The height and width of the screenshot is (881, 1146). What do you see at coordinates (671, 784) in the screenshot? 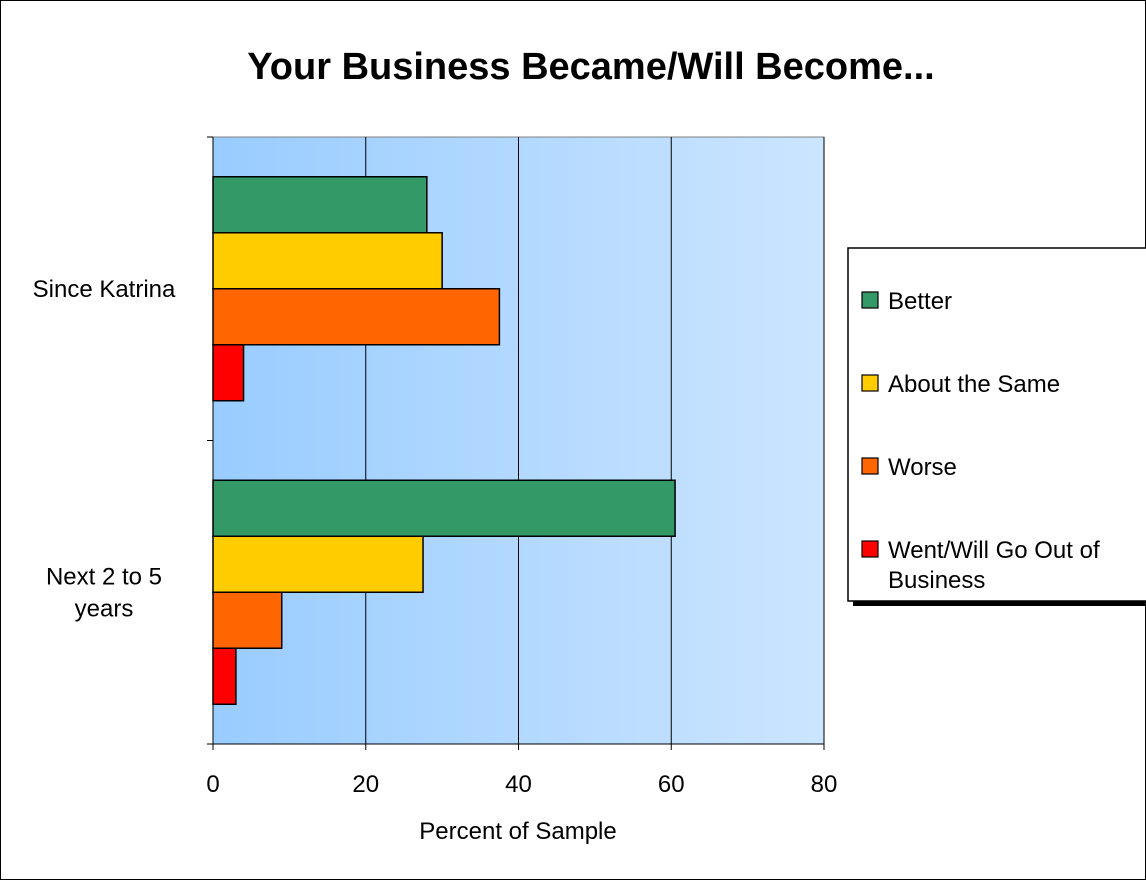
I see `x-tick-label: 60` at bounding box center [671, 784].